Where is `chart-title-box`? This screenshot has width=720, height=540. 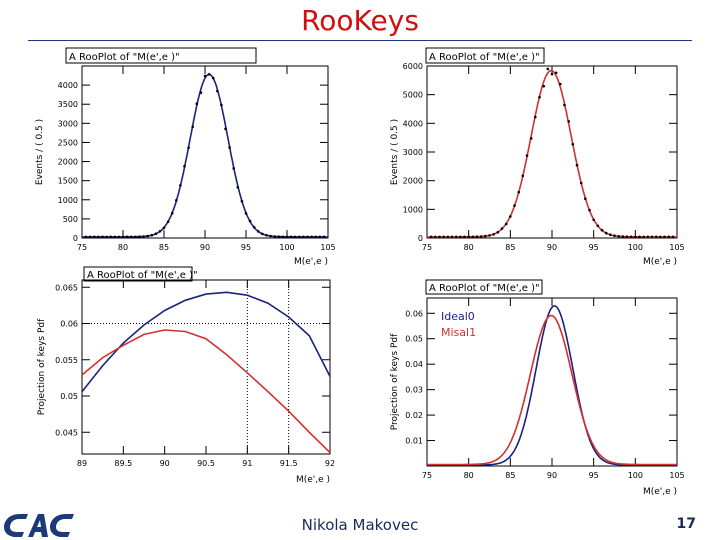
chart-title-box is located at coordinates (485, 55).